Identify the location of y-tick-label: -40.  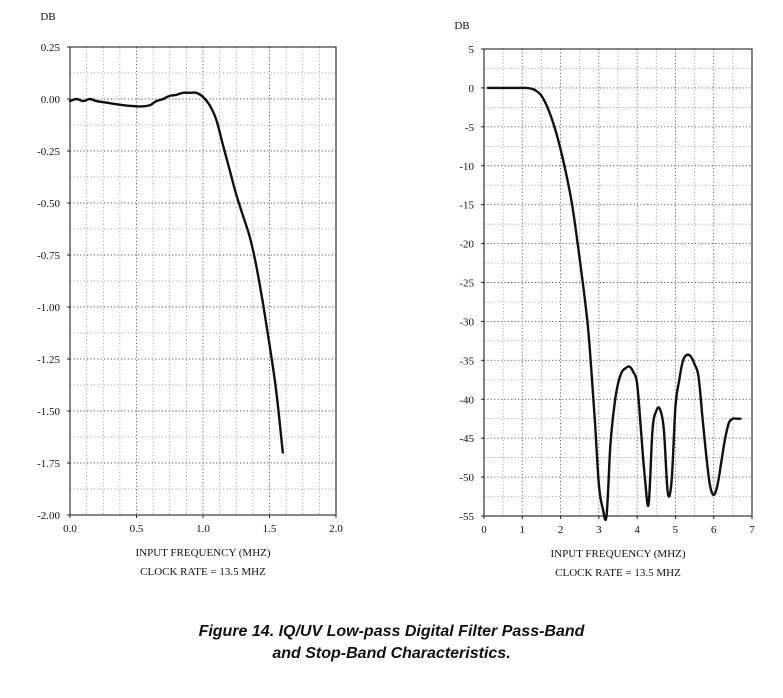
(466, 400).